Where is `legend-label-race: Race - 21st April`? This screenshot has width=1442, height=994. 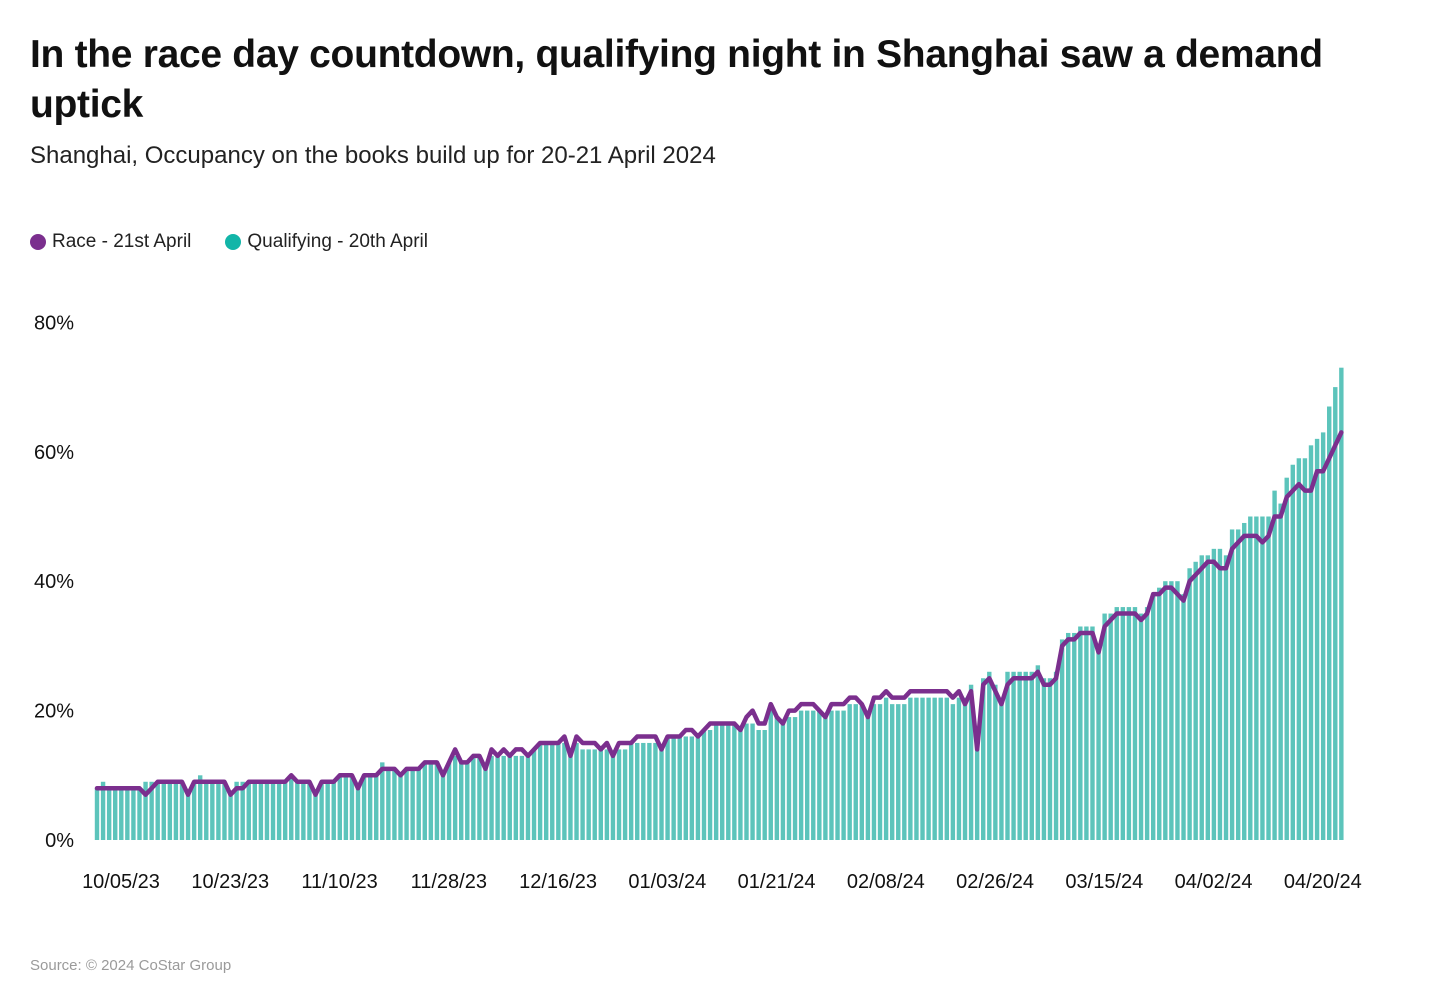
legend-label-race: Race - 21st April is located at coordinates (122, 241).